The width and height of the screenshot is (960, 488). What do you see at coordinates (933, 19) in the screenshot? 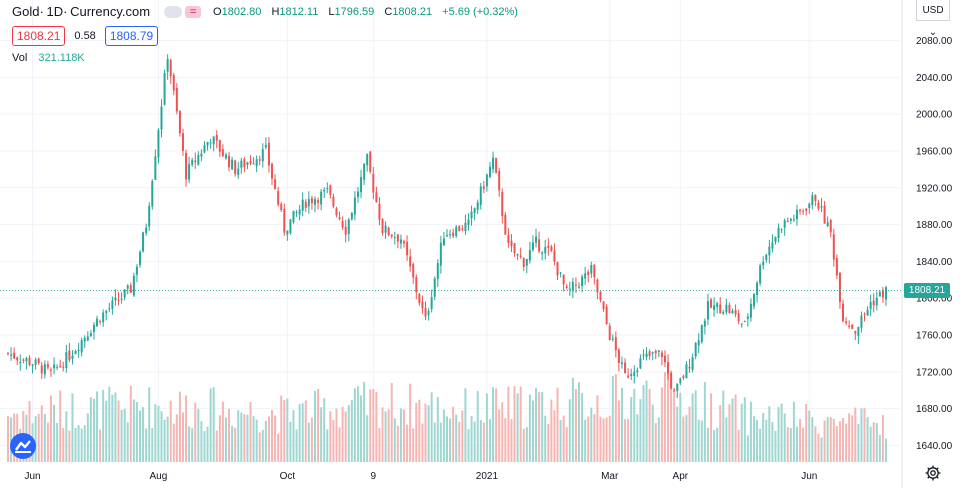
I see `currency-selector: USD ⌄` at bounding box center [933, 19].